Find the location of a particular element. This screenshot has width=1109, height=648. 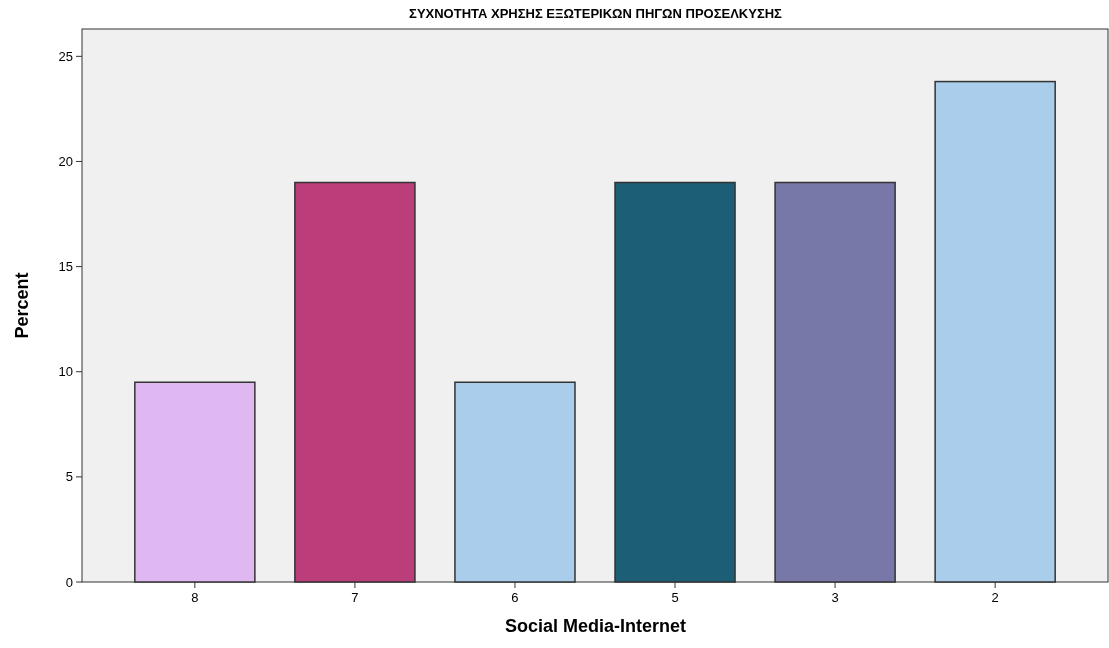

x-tick-label: 5 is located at coordinates (675, 597).